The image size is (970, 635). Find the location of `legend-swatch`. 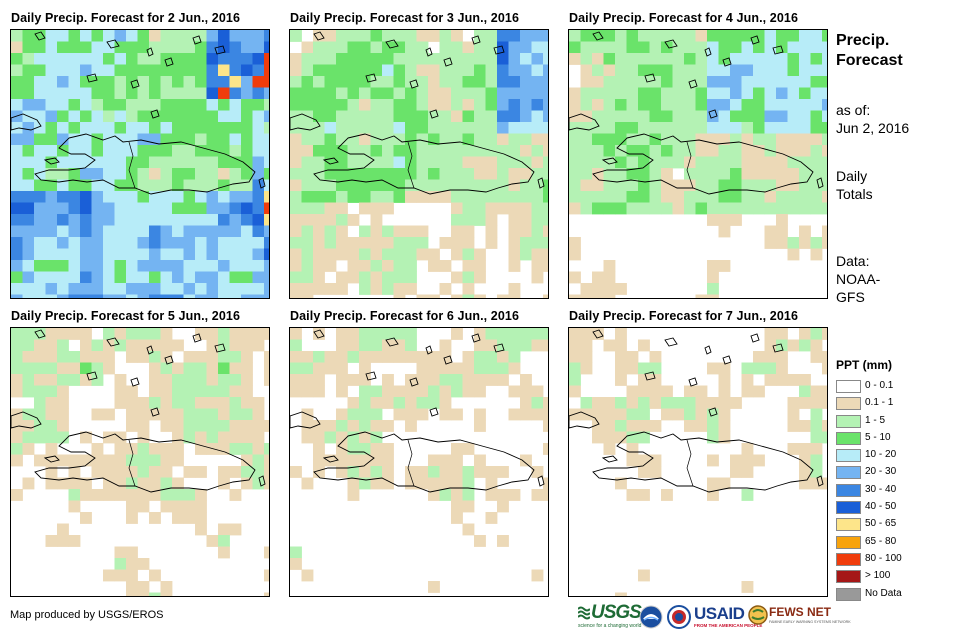

legend-swatch is located at coordinates (848, 542).